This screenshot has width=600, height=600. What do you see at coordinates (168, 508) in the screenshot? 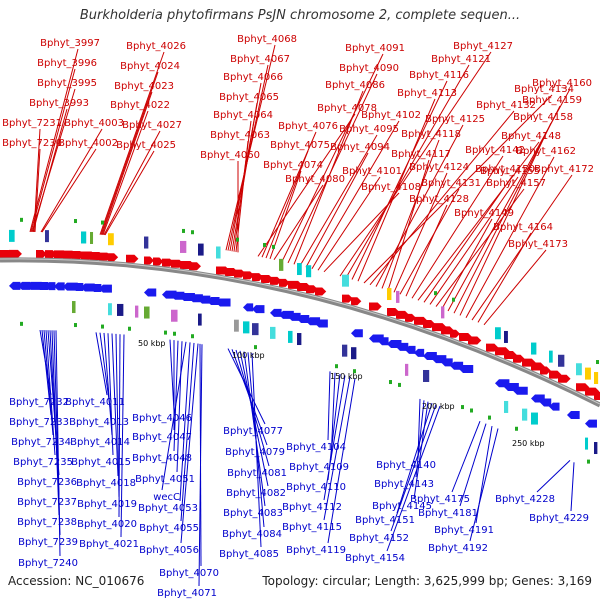
I see `gene-label-bottom: Bphyt_4053` at bounding box center [168, 508].